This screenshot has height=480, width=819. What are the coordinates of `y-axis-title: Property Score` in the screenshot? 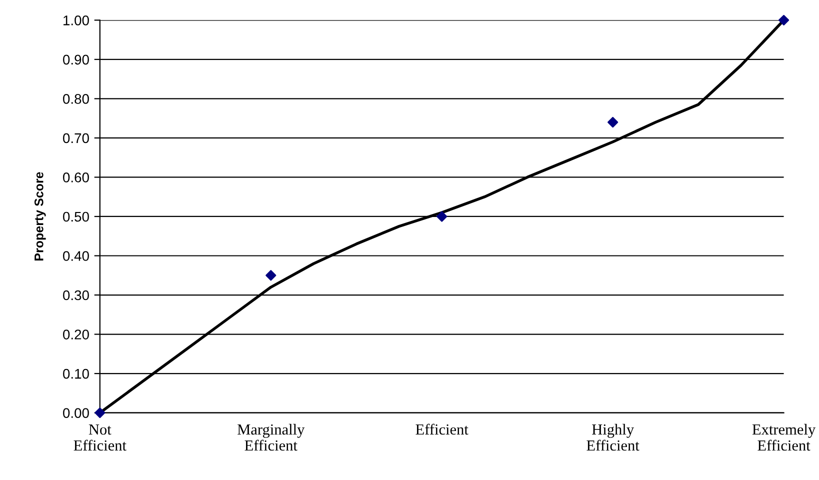 It's located at (40, 216).